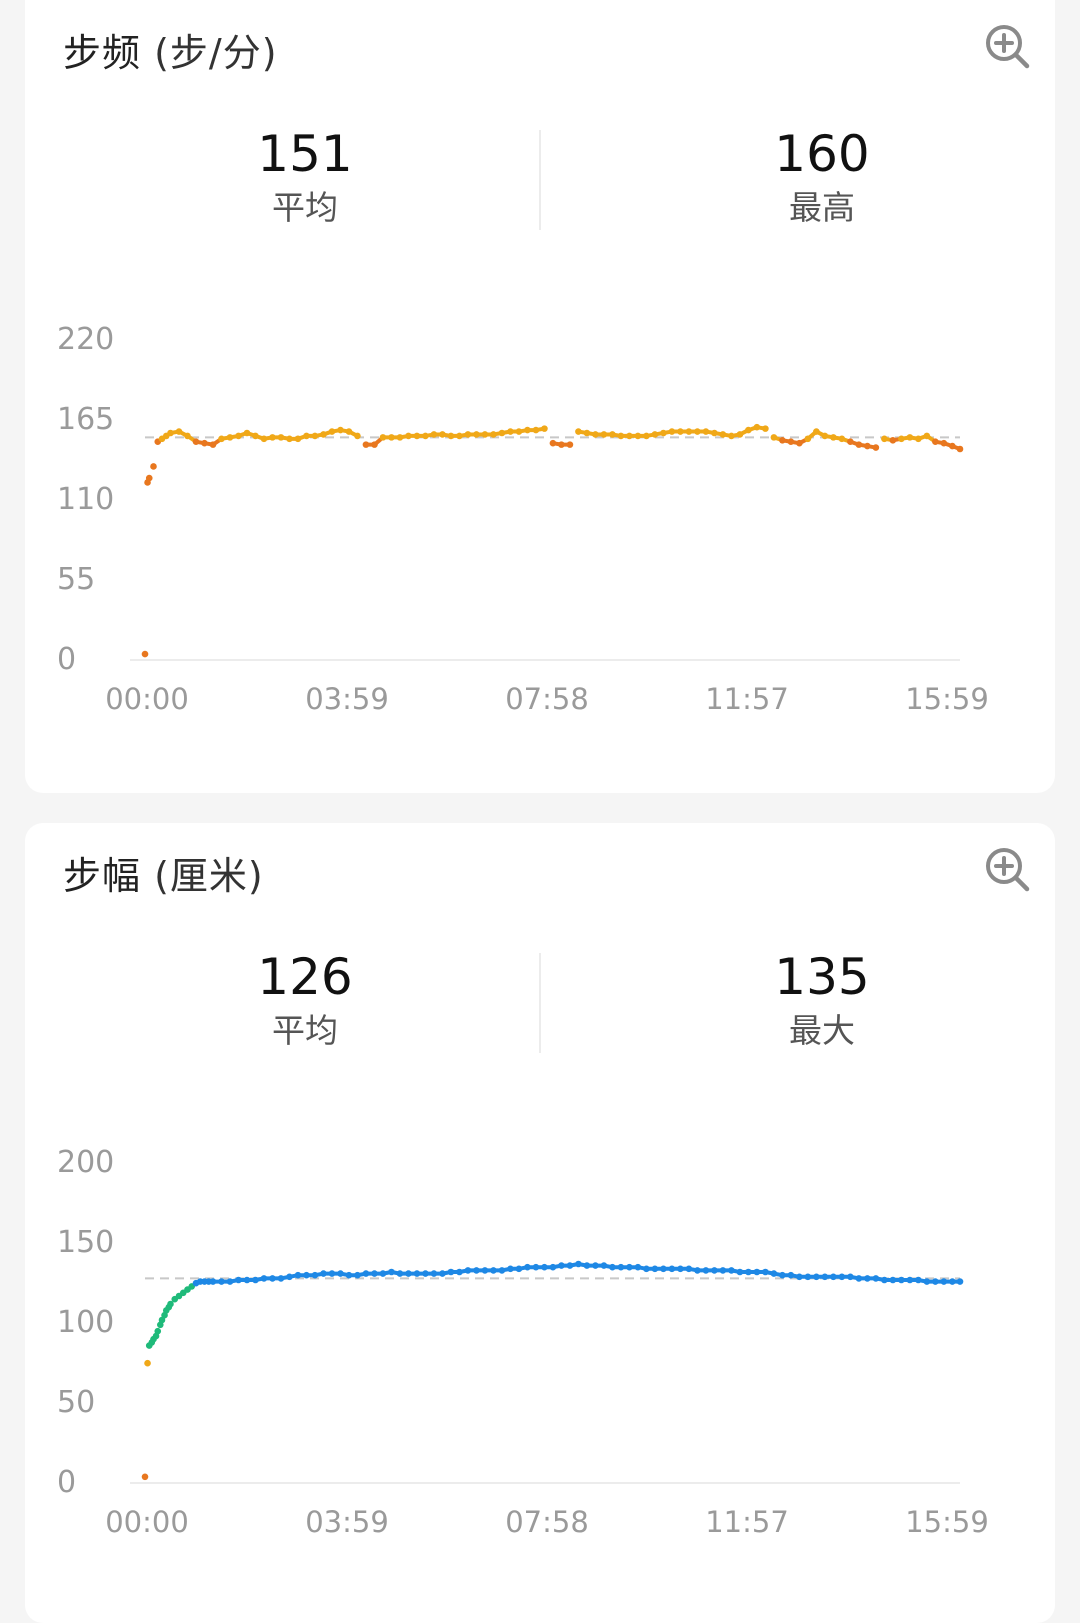 The width and height of the screenshot is (1080, 1623). Describe the element at coordinates (305, 977) in the screenshot. I see `stride-average-value: 126` at that location.